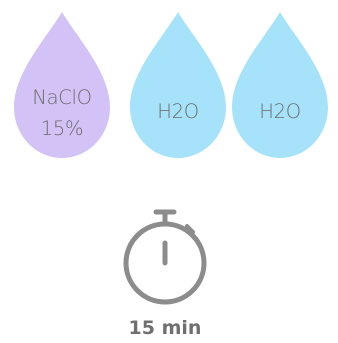 The image size is (338, 343). What do you see at coordinates (165, 263) in the screenshot?
I see `stopwatch-dial` at bounding box center [165, 263].